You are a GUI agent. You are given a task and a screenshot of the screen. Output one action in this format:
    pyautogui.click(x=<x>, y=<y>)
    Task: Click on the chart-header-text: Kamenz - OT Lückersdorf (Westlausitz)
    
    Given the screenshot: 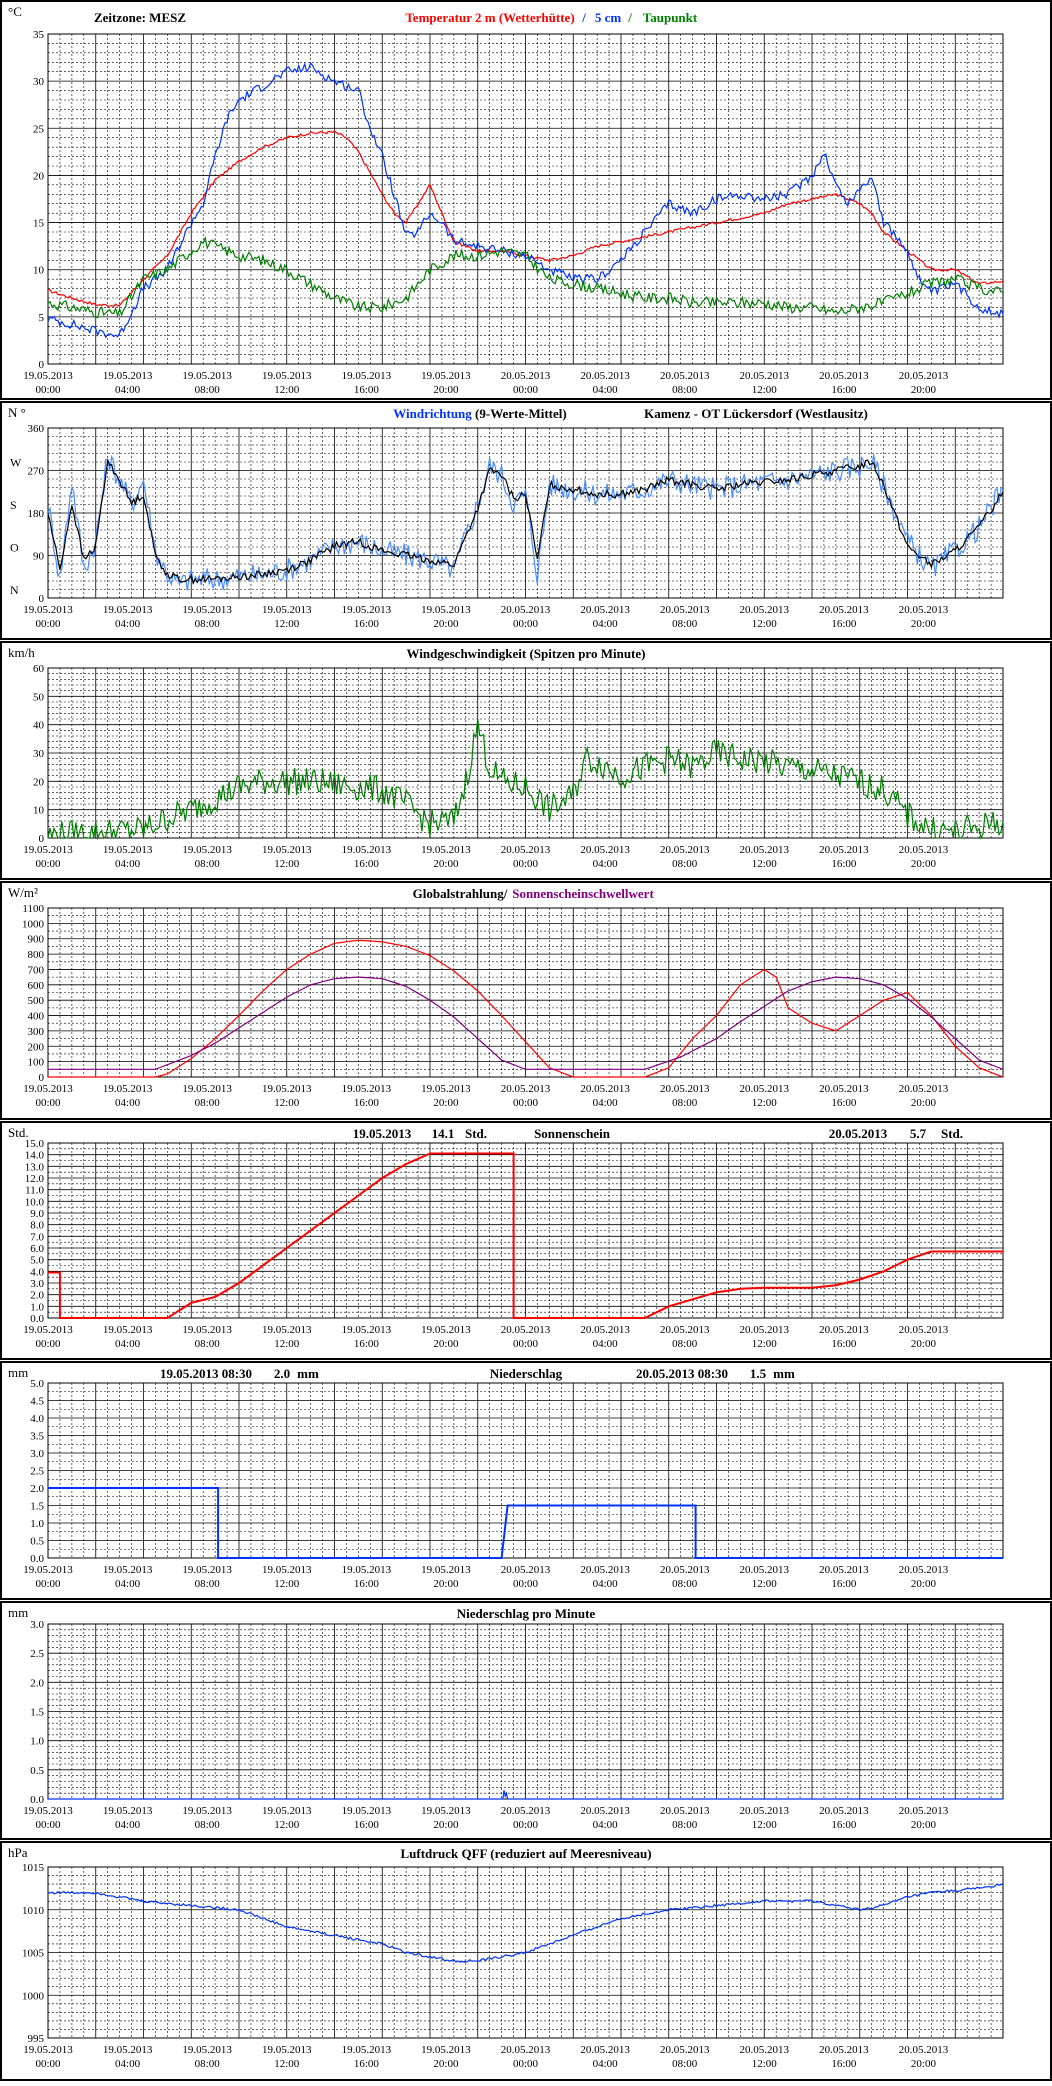 What is the action you would take?
    pyautogui.click(x=756, y=413)
    